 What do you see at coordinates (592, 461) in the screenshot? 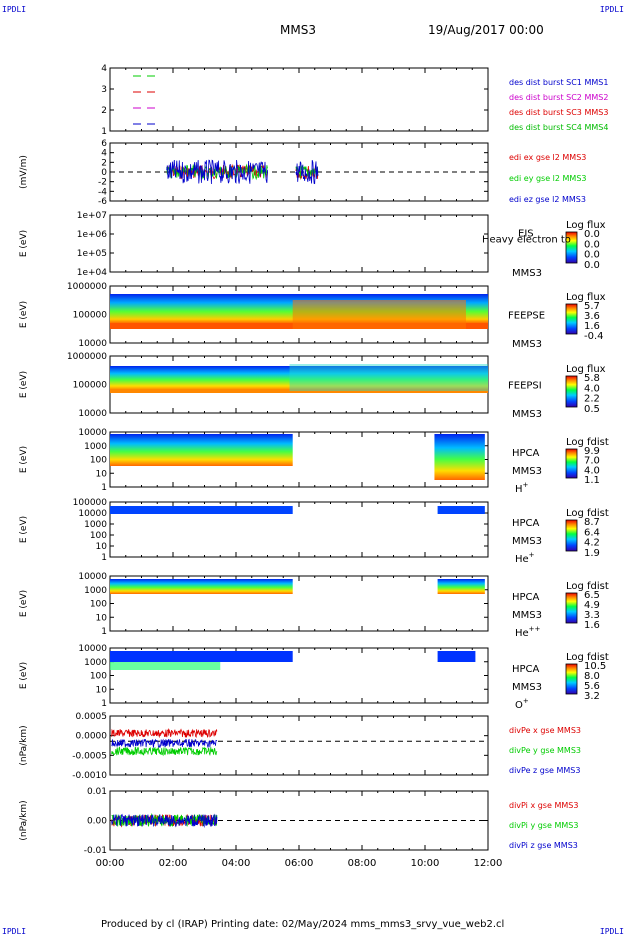
I see `colorbar-tick-label: 7.0` at bounding box center [592, 461].